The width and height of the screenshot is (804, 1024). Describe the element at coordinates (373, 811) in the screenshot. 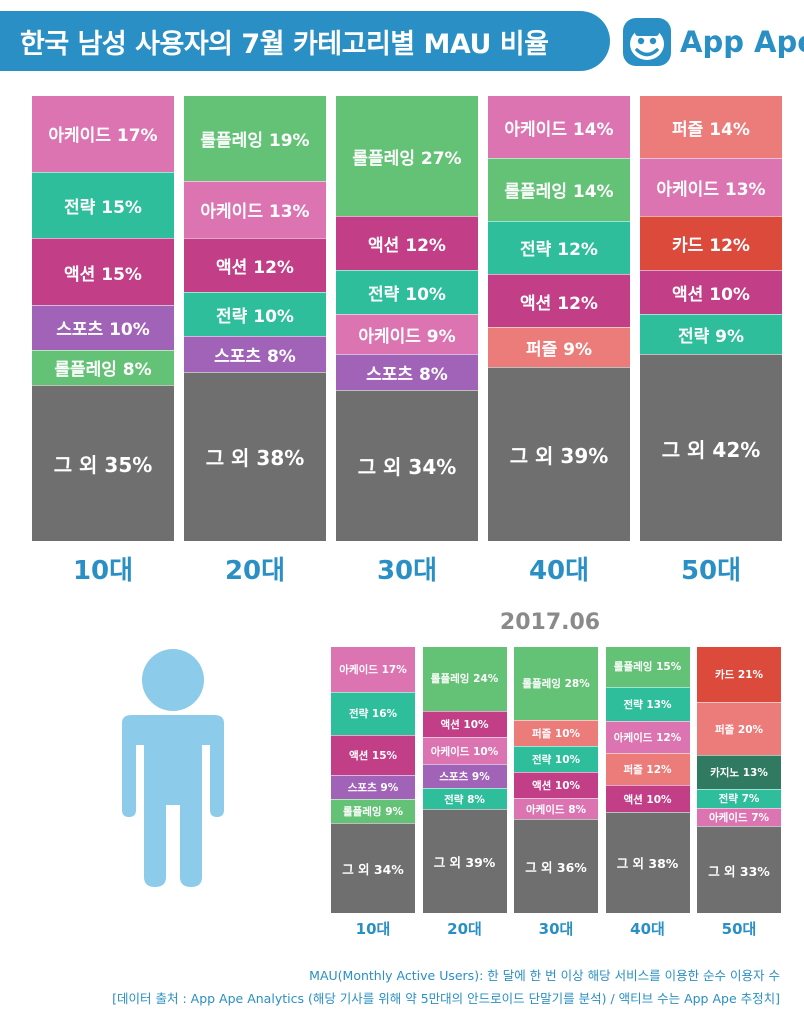

I see `segment-label: 롤플레잉 9%` at that location.